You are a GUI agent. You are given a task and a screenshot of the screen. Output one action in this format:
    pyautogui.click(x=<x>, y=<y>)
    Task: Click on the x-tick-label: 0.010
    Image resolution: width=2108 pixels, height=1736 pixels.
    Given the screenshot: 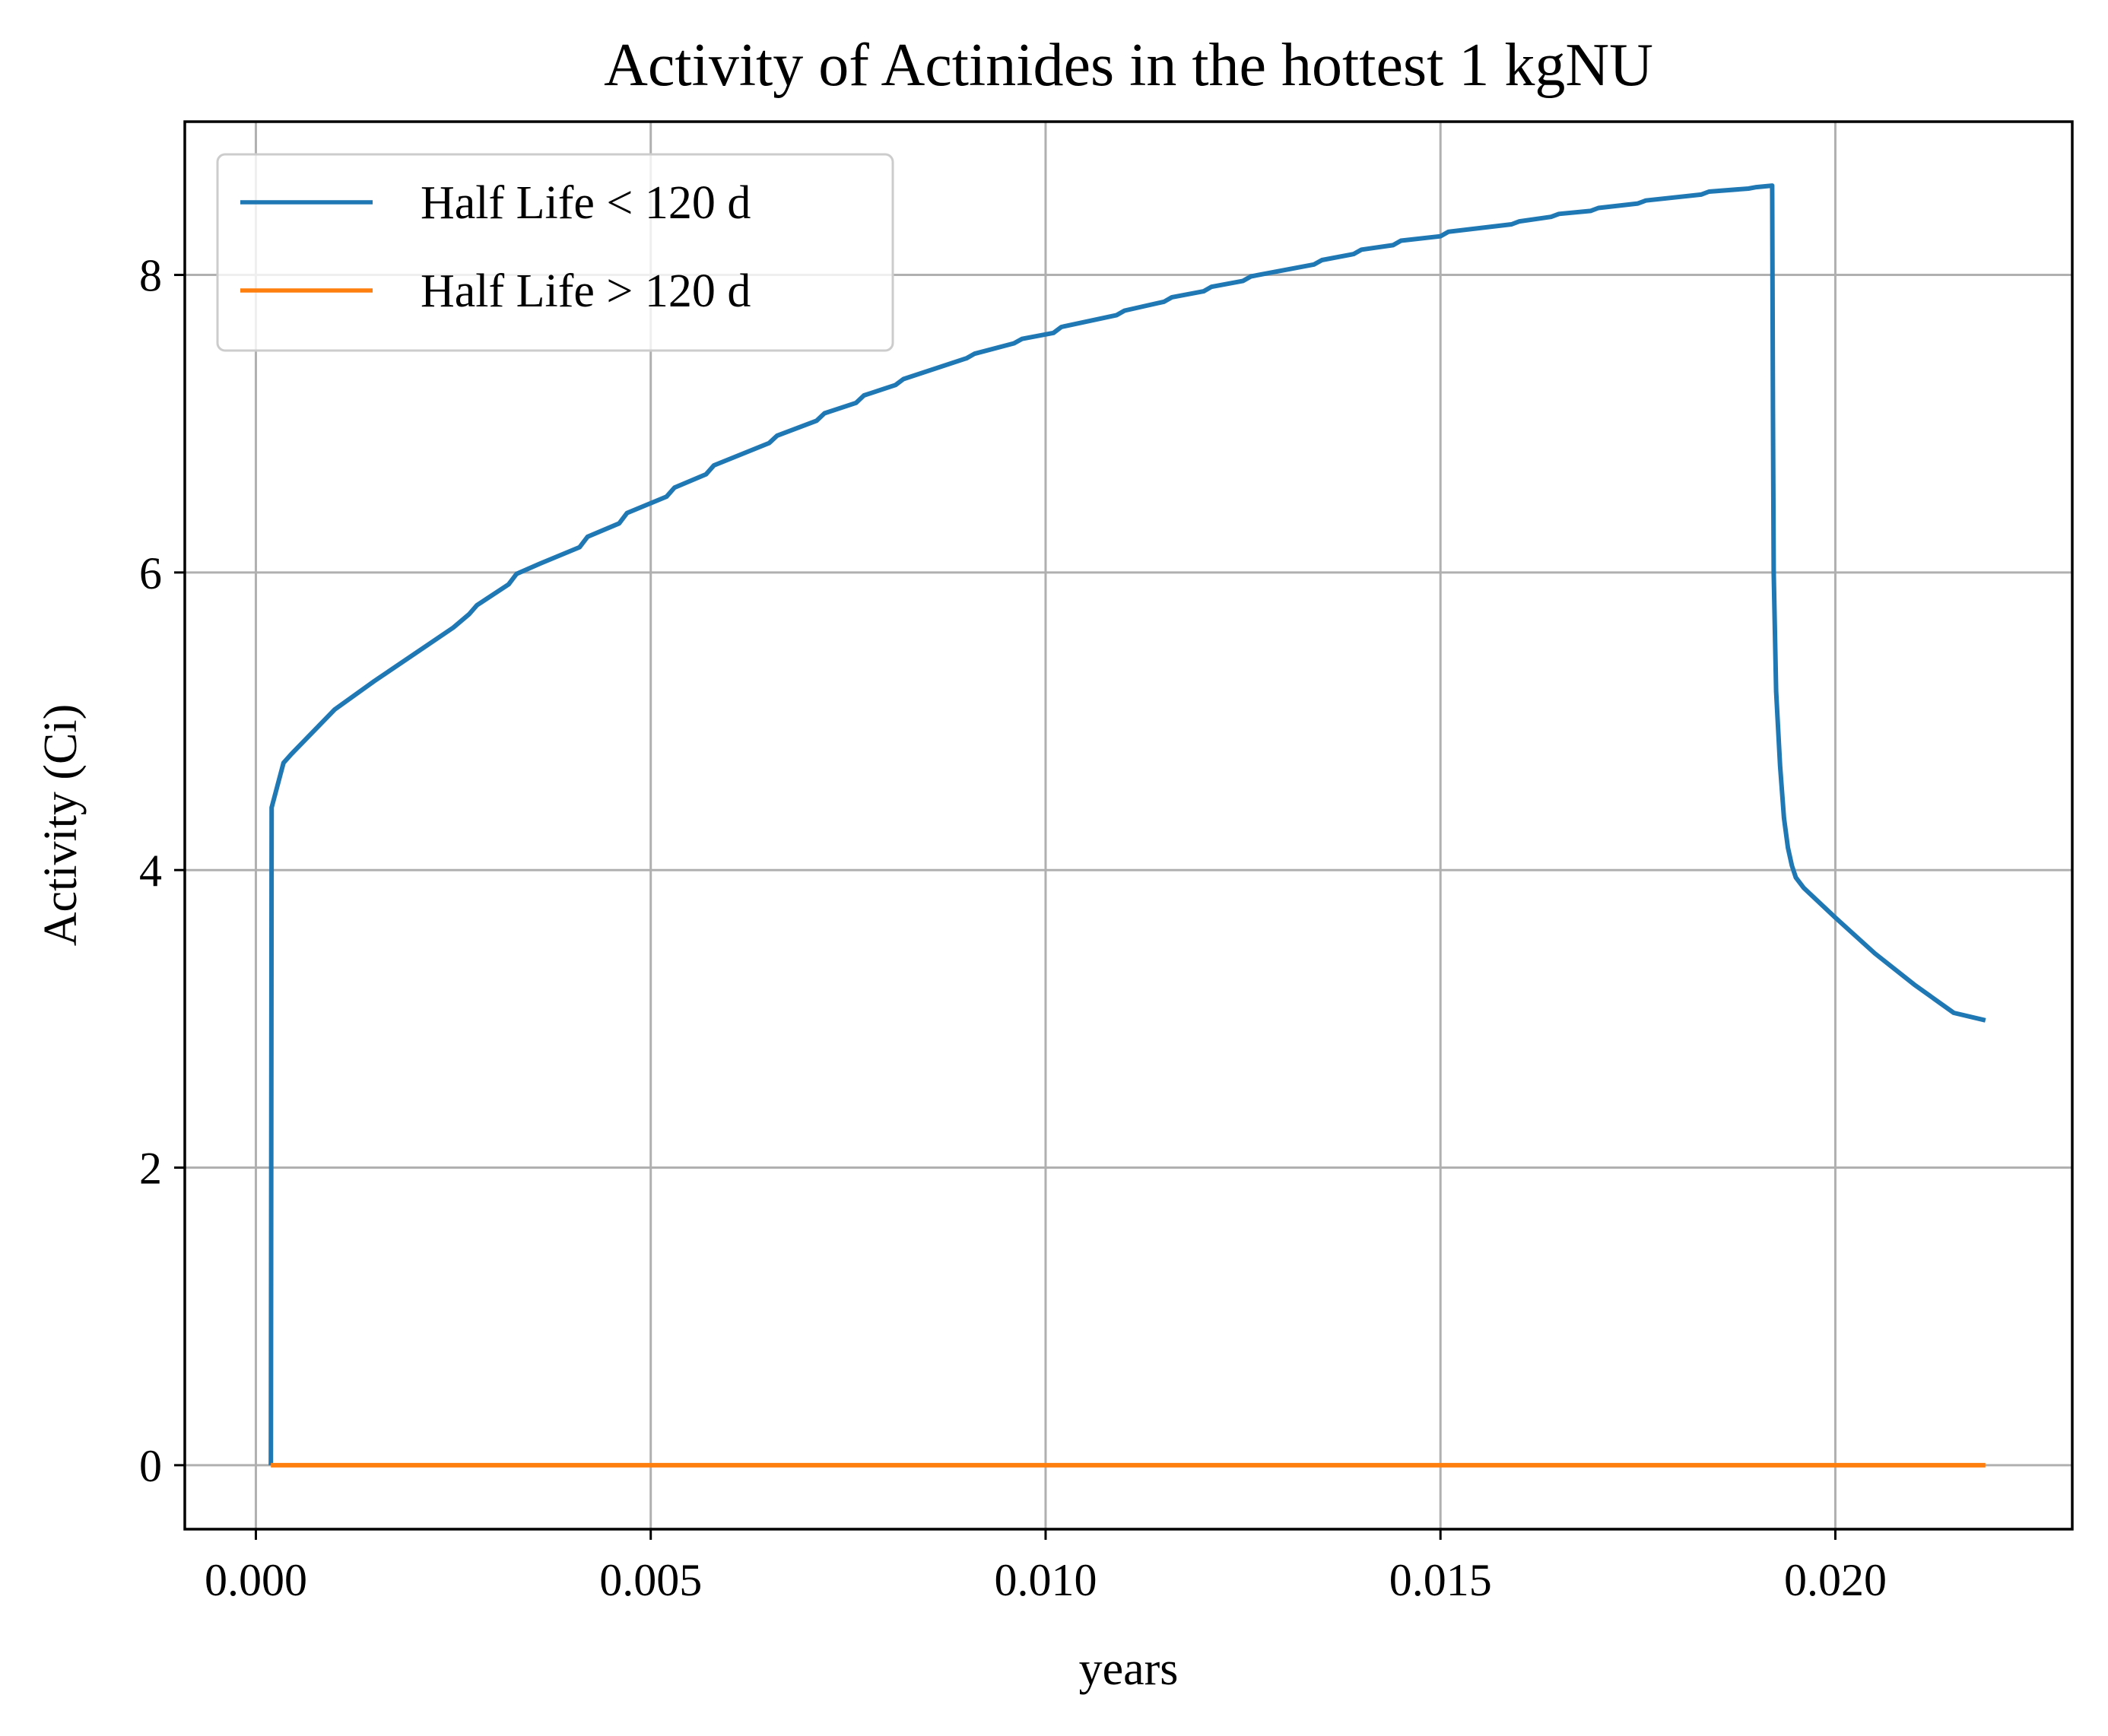 What is the action you would take?
    pyautogui.click(x=1045, y=1580)
    